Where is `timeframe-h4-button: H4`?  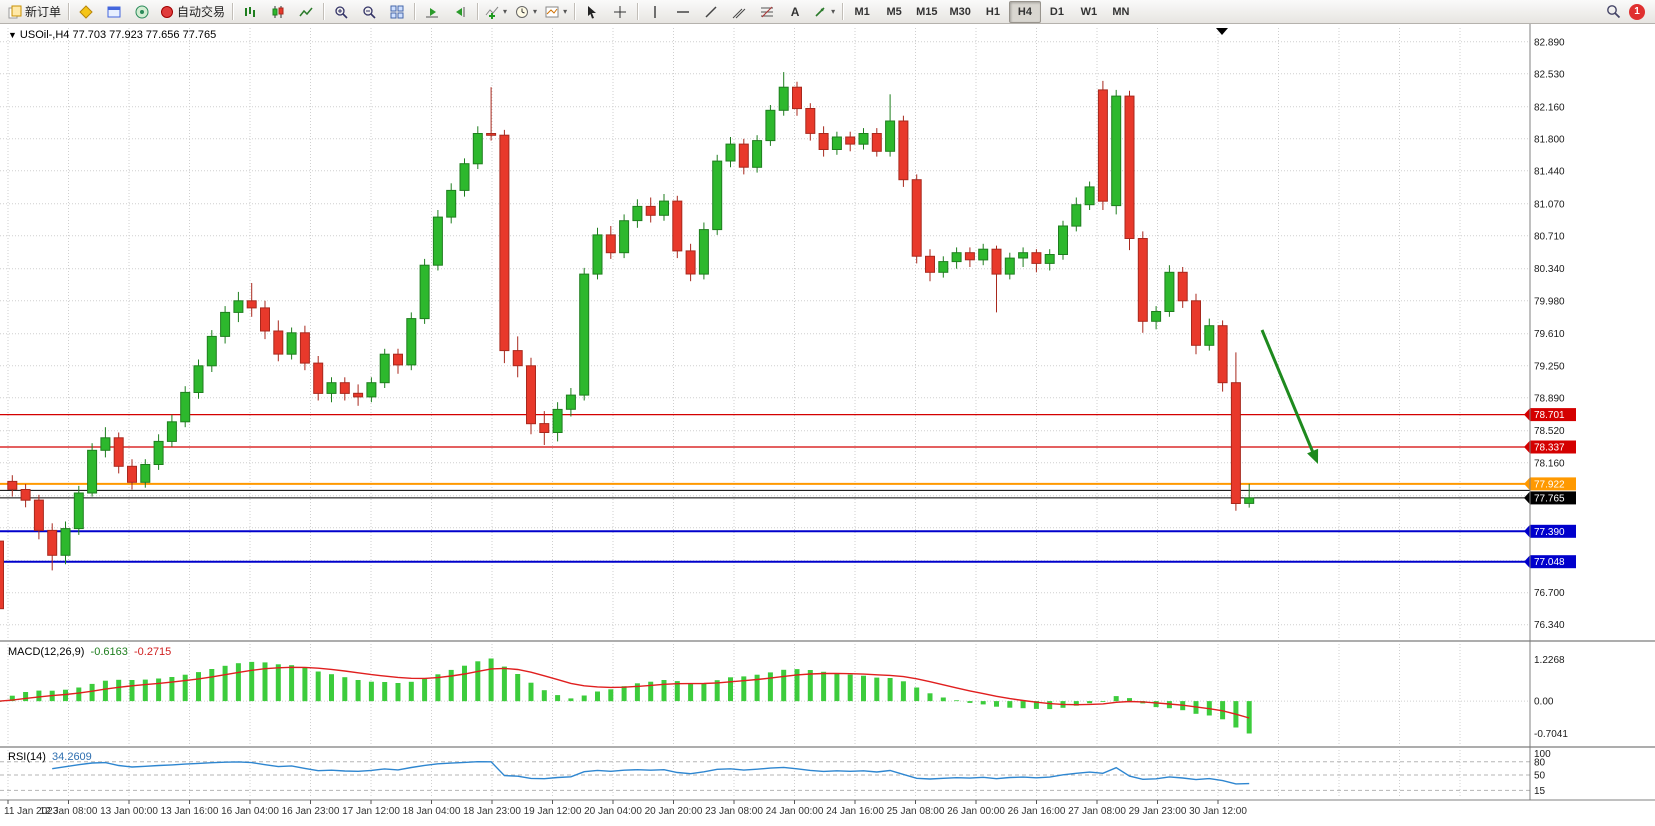
timeframe-h4-button: H4 is located at coordinates (1024, 11).